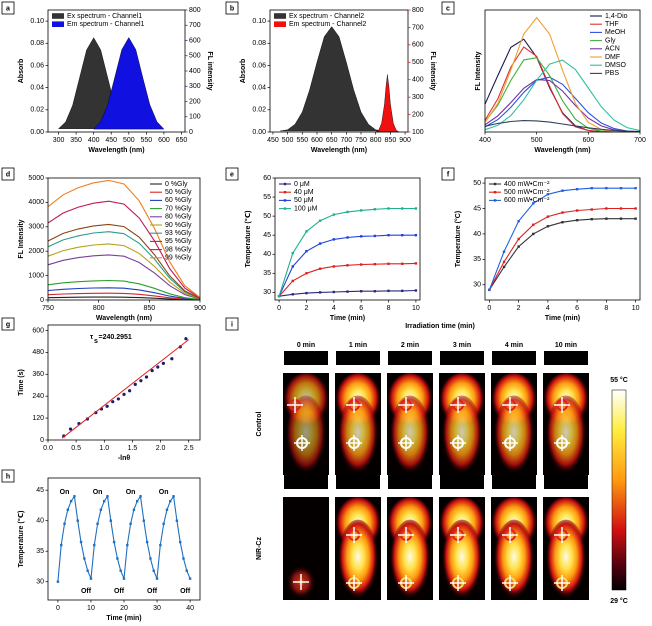  I want to click on legend-label: 600 mW•Cm⁻², so click(527, 200).